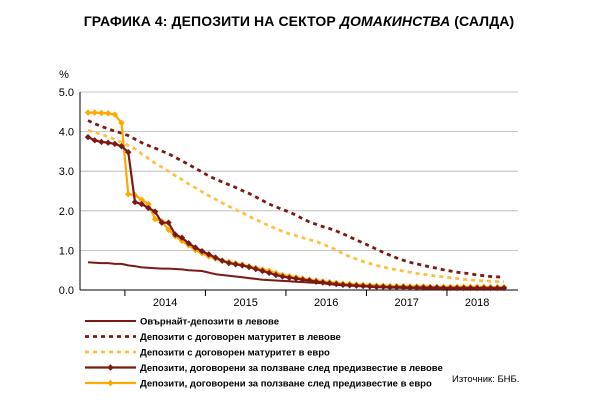 This screenshot has height=400, width=598. What do you see at coordinates (66, 133) in the screenshot?
I see `y-tick-label: 4.0` at bounding box center [66, 133].